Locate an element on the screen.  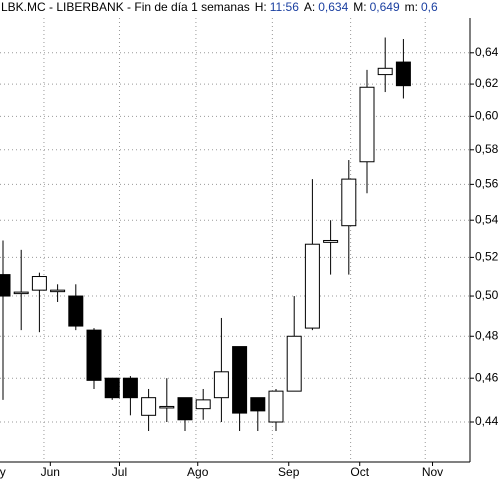
x-tick-label: Jun is located at coordinates (50, 472).